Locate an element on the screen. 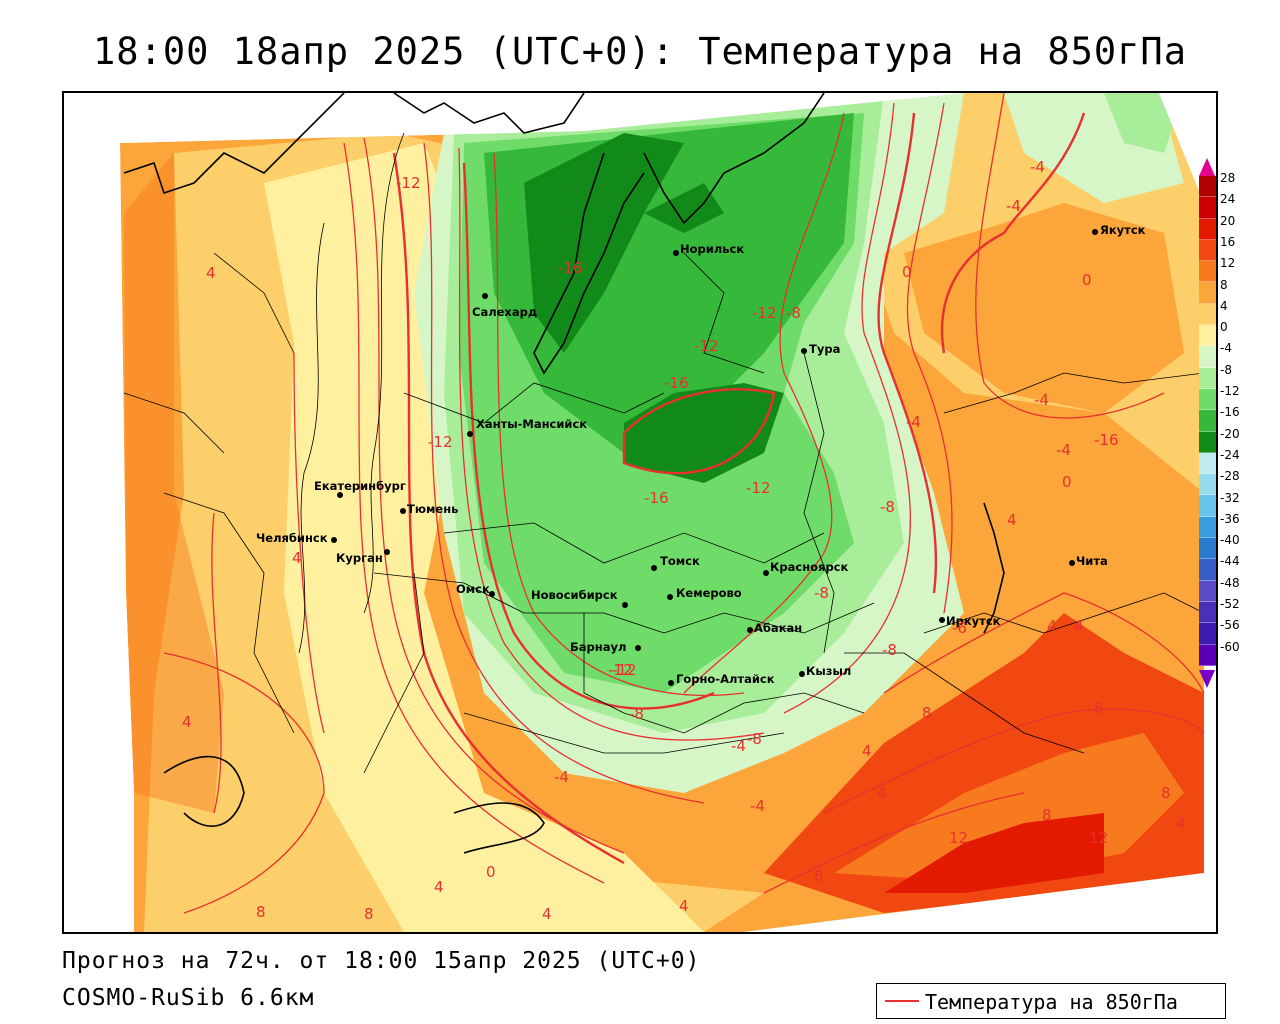 This screenshot has height=1024, width=1280. colorbar-tick-label: 8 is located at coordinates (1224, 284).